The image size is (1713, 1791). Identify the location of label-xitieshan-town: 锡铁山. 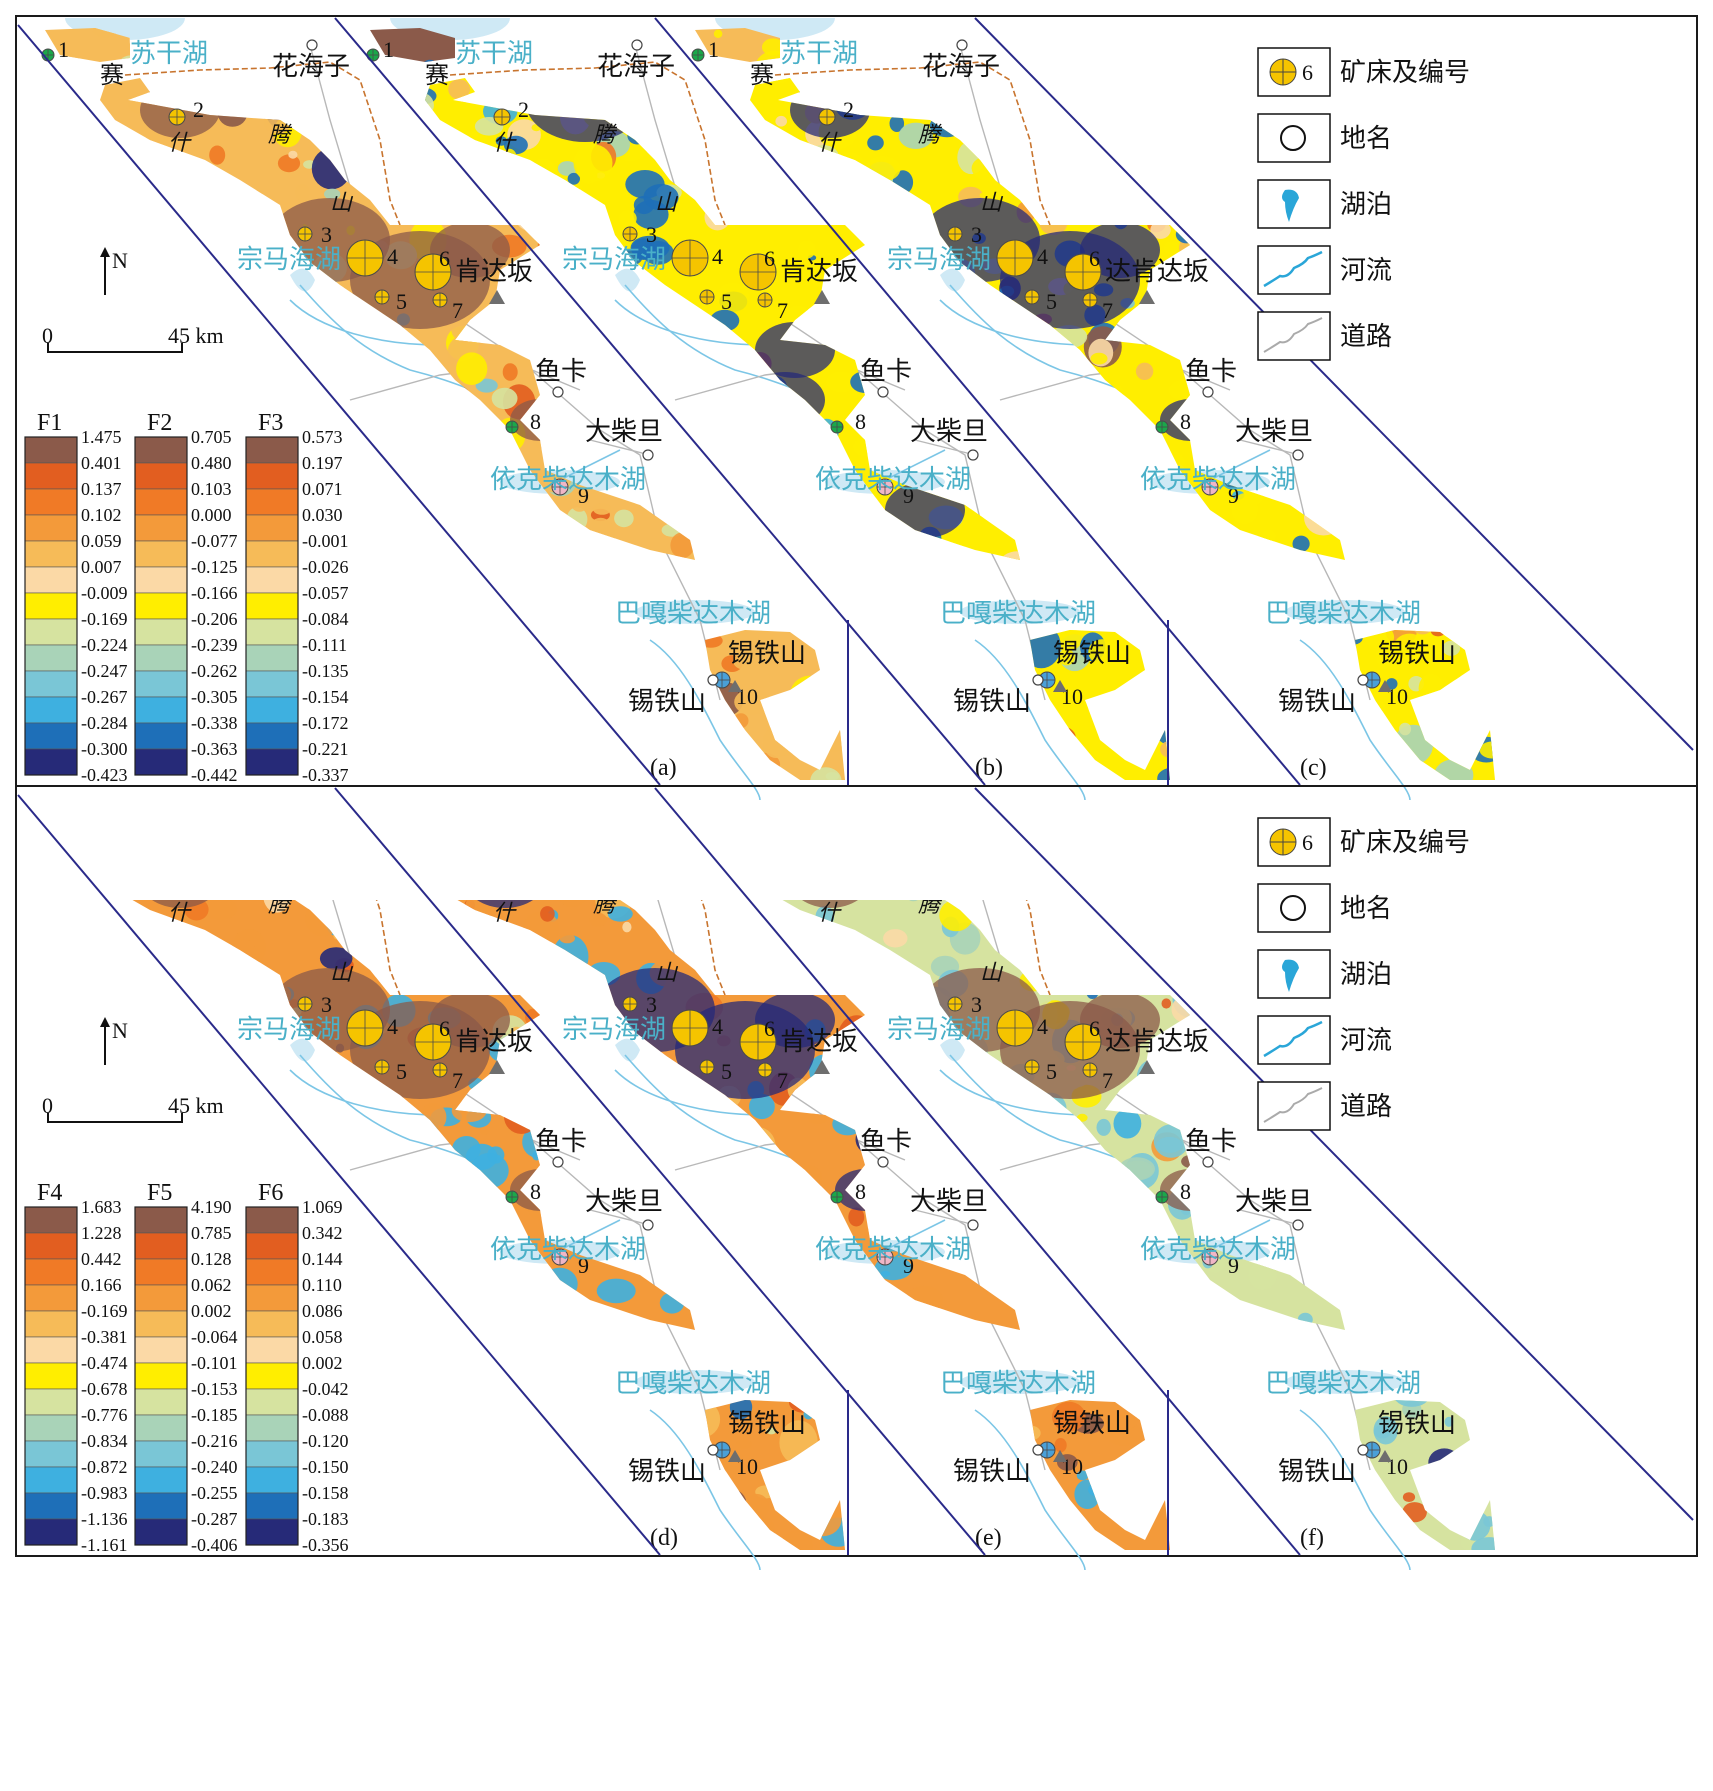
(667, 702).